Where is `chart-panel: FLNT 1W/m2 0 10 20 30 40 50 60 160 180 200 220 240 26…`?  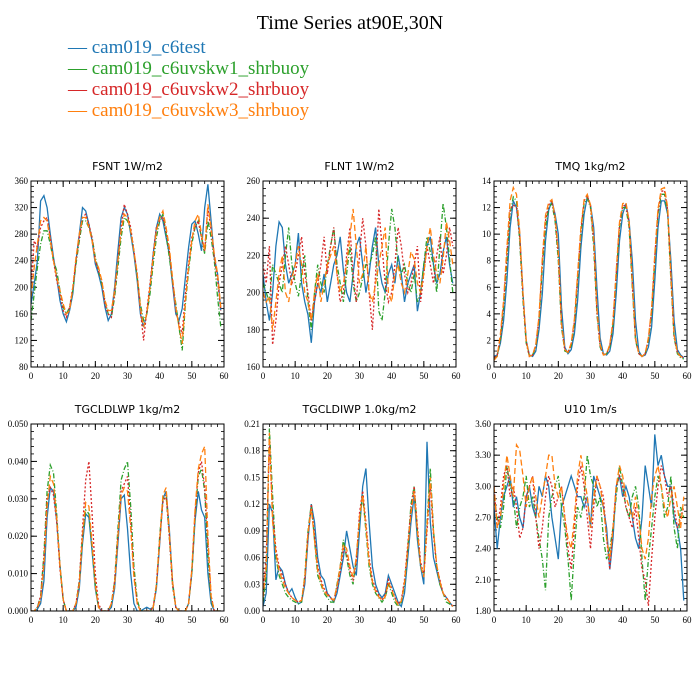
chart-panel: FLNT 1W/m2 0 10 20 30 40 50 60 160 180 200 220 240 26… is located at coordinates (354, 270).